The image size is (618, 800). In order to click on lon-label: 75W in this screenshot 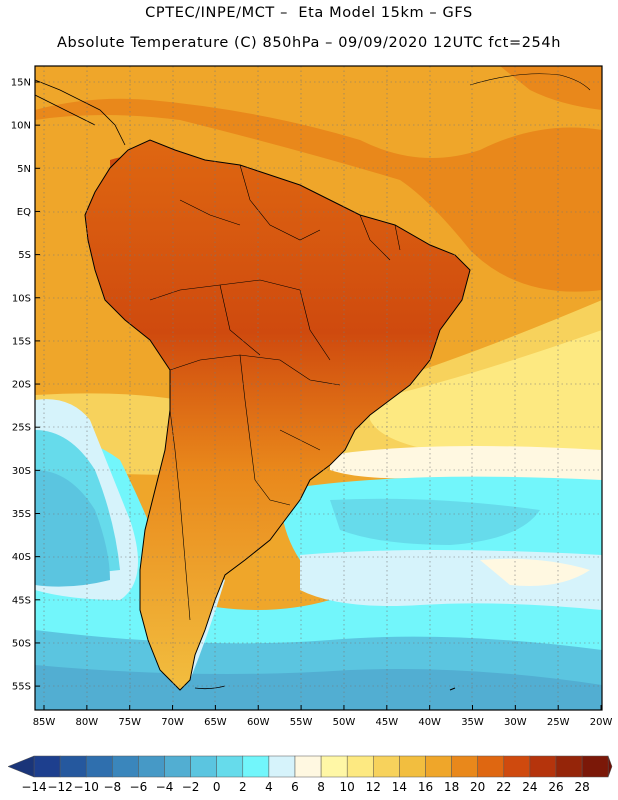, I will do `click(129, 722)`.